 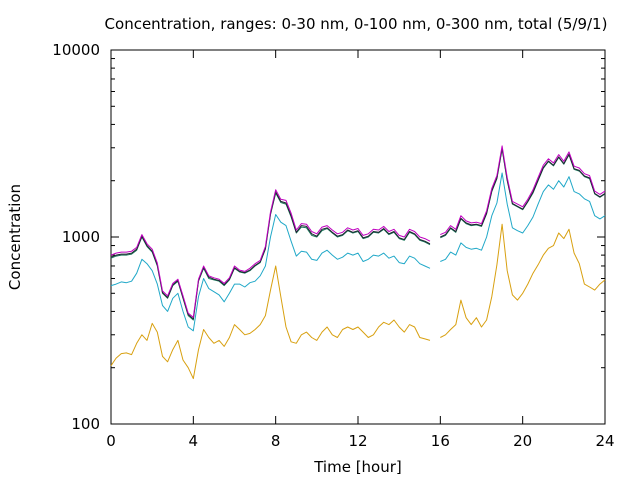 What do you see at coordinates (85, 424) in the screenshot?
I see `y-tick-label: 100` at bounding box center [85, 424].